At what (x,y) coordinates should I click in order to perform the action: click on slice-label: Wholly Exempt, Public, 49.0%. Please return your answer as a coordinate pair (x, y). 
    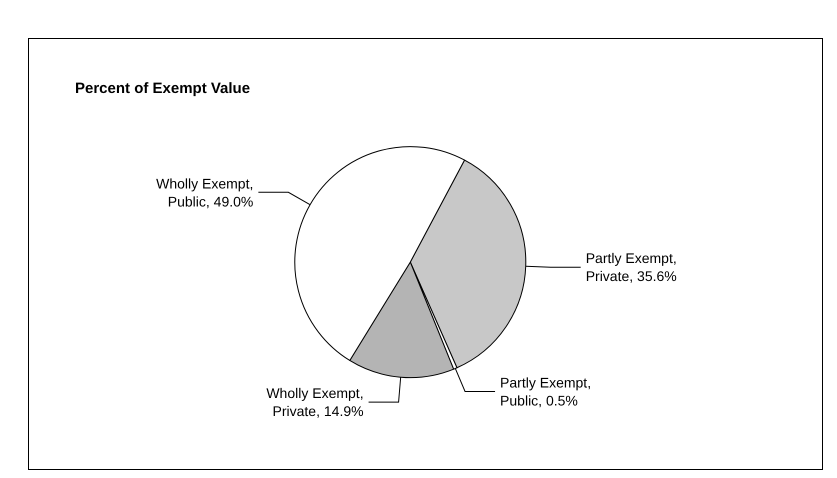
    Looking at the image, I should click on (205, 192).